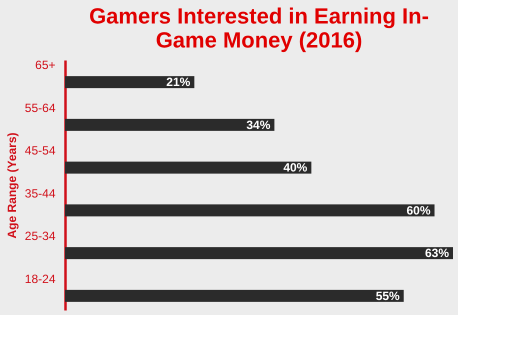 The image size is (515, 346). Describe the element at coordinates (45, 65) in the screenshot. I see `y-tick-label: 65+` at that location.